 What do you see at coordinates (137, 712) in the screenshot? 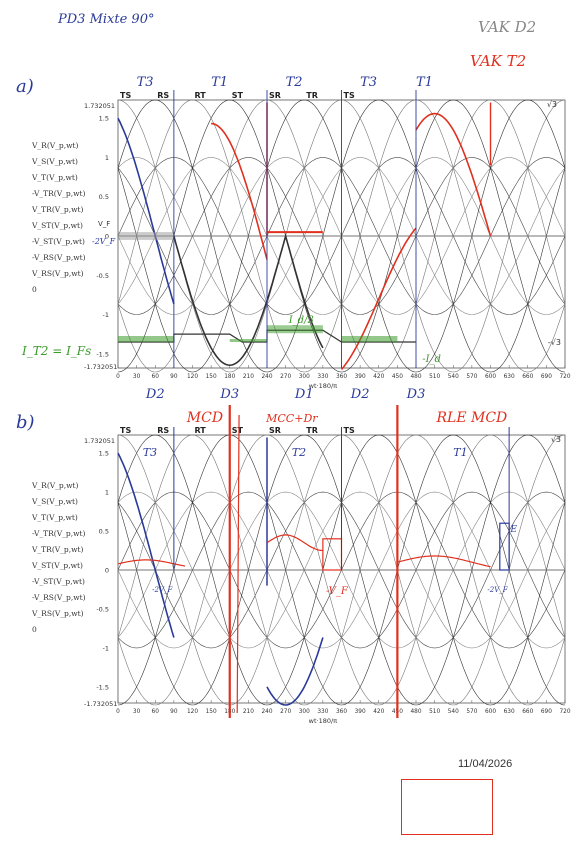
I see `x-tick-label: 30` at bounding box center [137, 712].